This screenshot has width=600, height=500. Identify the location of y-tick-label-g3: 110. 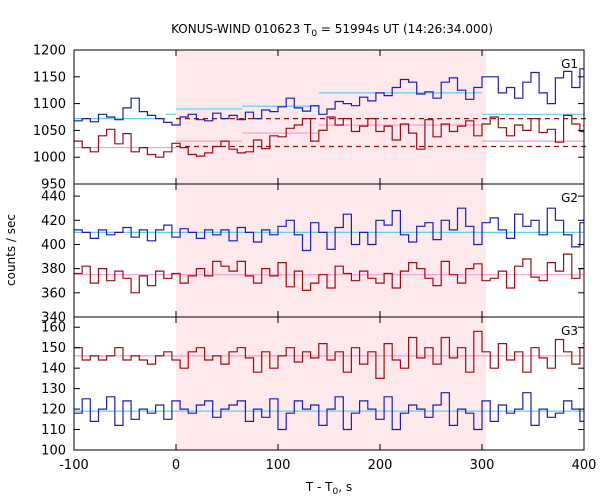
(53, 430).